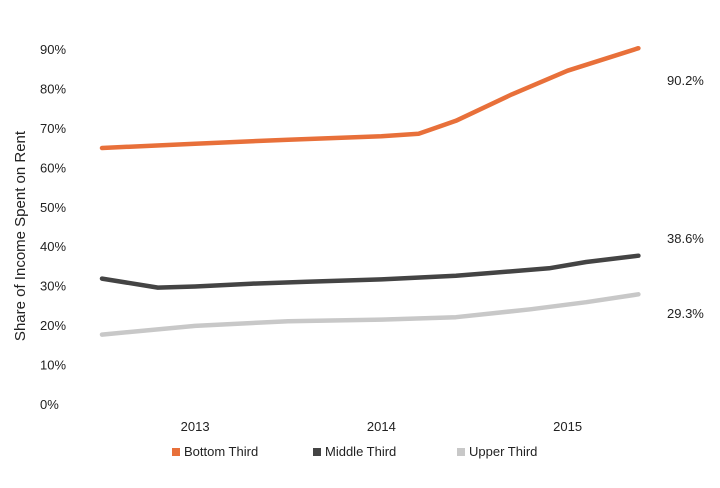 This screenshot has width=720, height=488. I want to click on y-axis-label: Share of Income Spent on Rent, so click(20, 235).